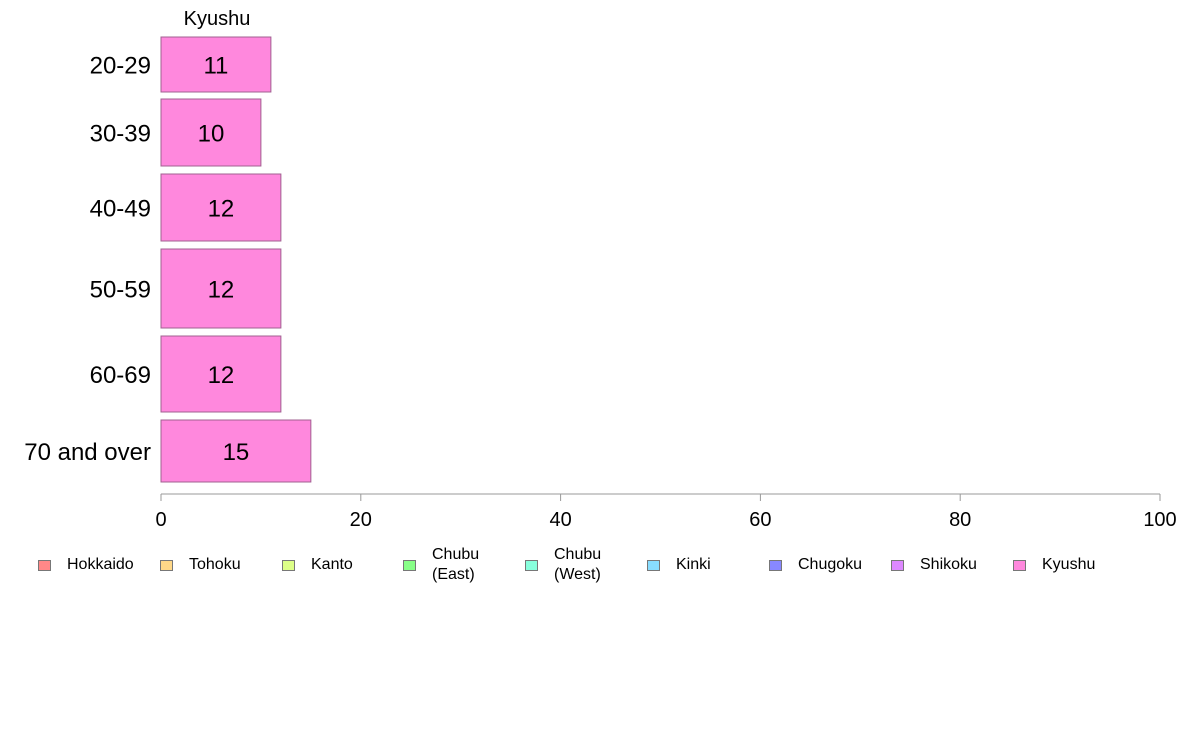  I want to click on data-label: 10, so click(211, 134).